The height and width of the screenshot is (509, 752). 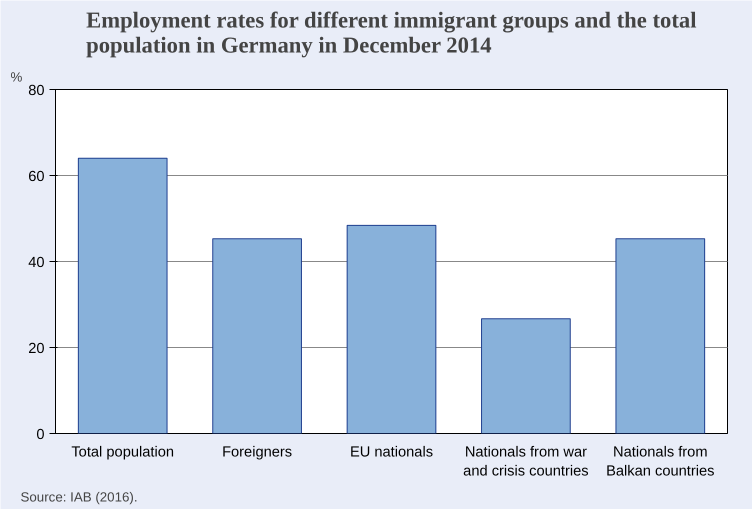 I want to click on source-note: Source: IAB (2016)., so click(x=79, y=497).